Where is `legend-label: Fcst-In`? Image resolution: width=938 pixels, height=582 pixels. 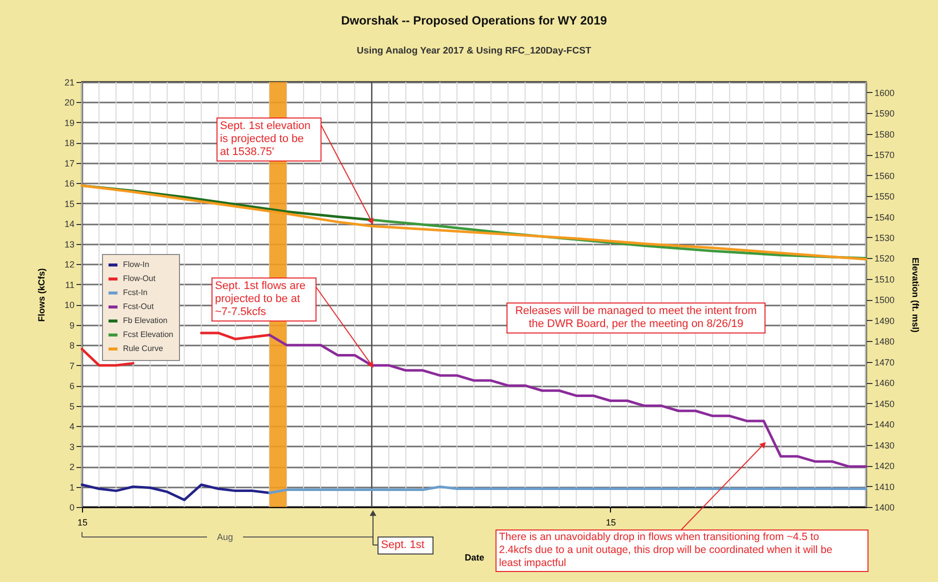 legend-label: Fcst-In is located at coordinates (135, 292).